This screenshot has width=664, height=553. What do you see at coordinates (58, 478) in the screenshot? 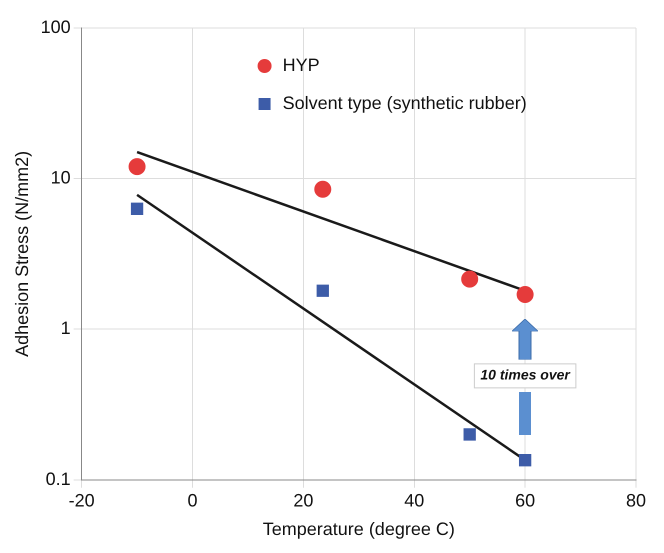
I see `y-tick-label: 0.1` at bounding box center [58, 478].